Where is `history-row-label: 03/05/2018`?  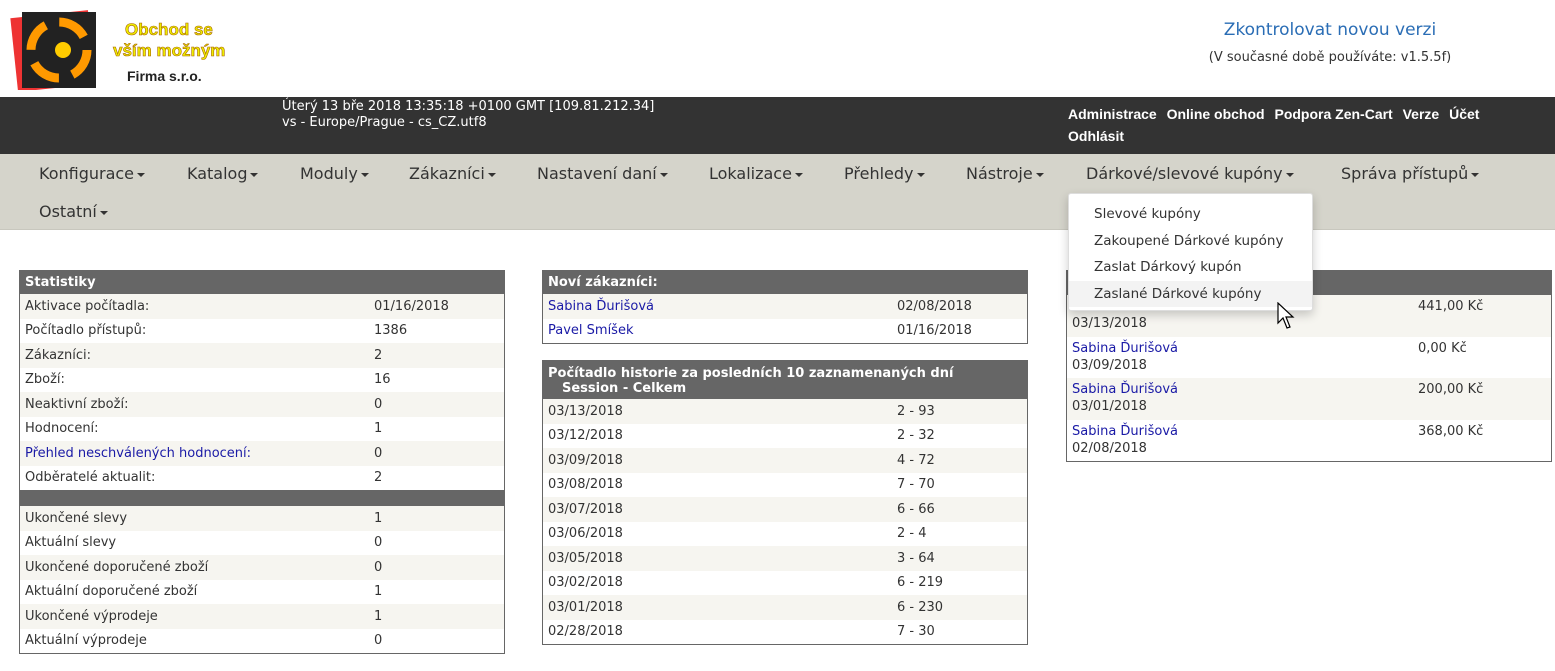
history-row-label: 03/05/2018 is located at coordinates (585, 558).